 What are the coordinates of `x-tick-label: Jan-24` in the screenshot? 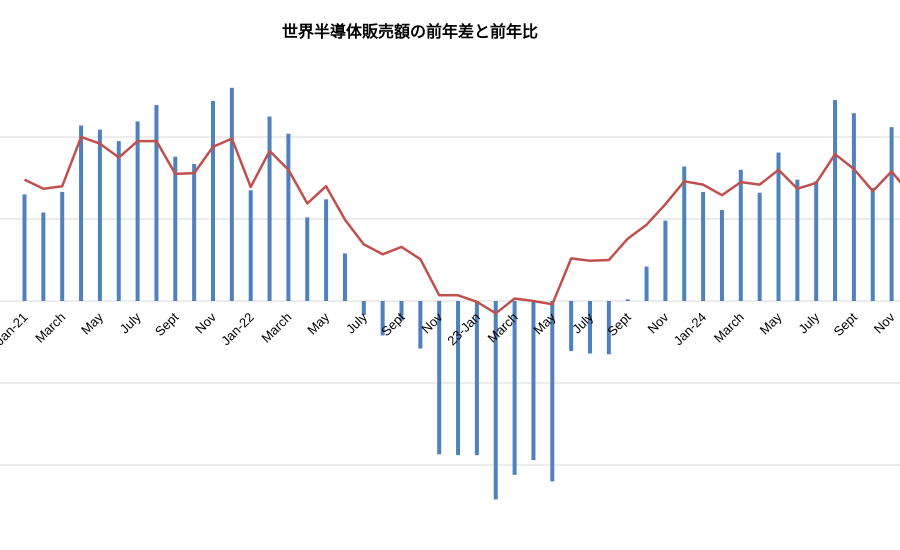 It's located at (690, 329).